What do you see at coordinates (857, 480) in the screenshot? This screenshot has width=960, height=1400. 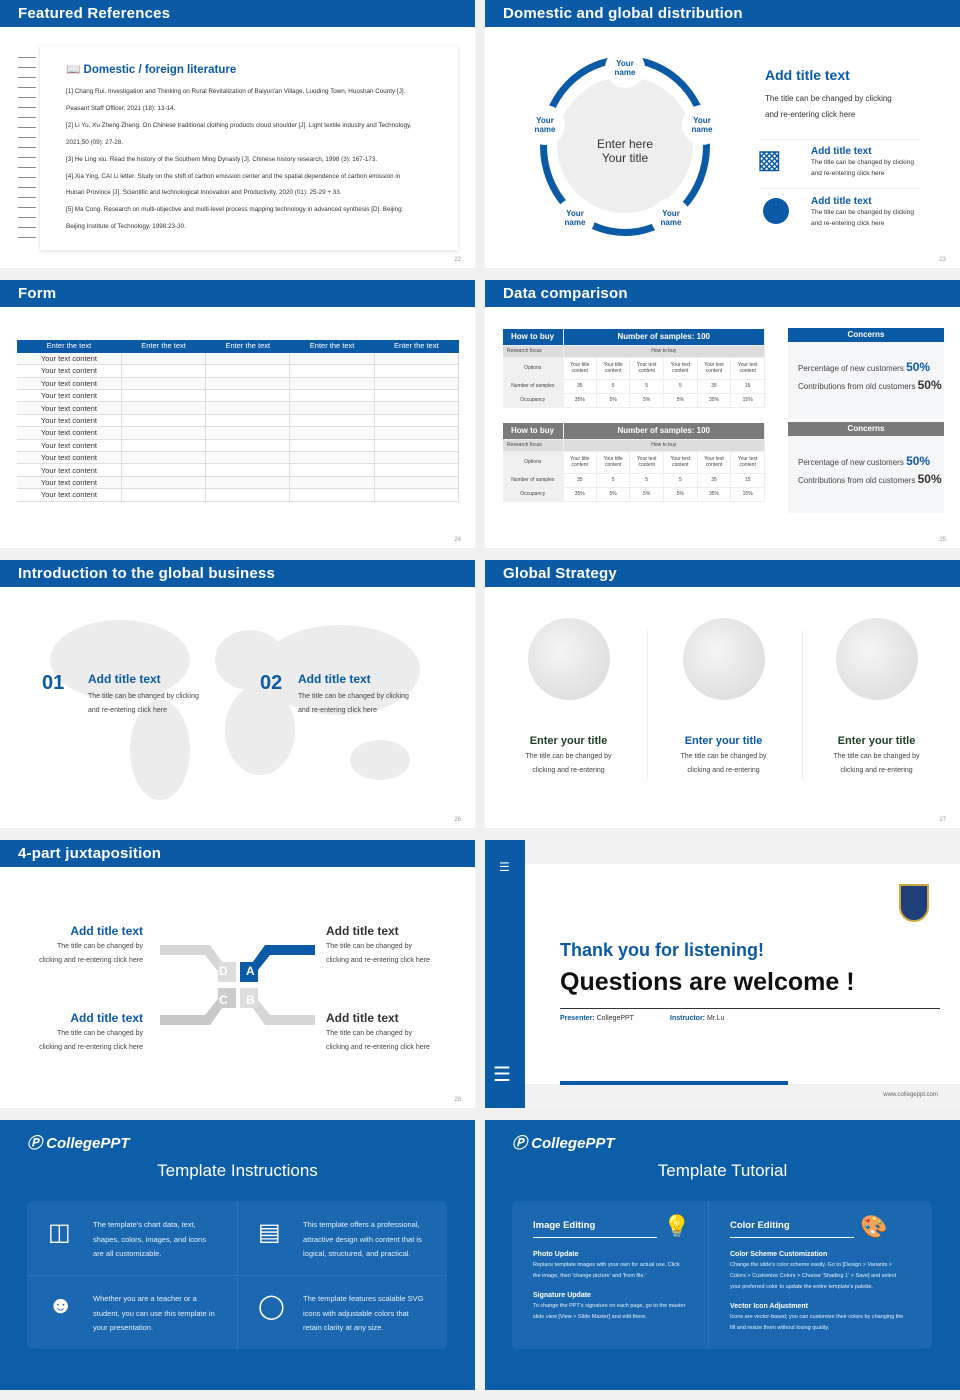 I see `concern-label: Contributions from old customers` at bounding box center [857, 480].